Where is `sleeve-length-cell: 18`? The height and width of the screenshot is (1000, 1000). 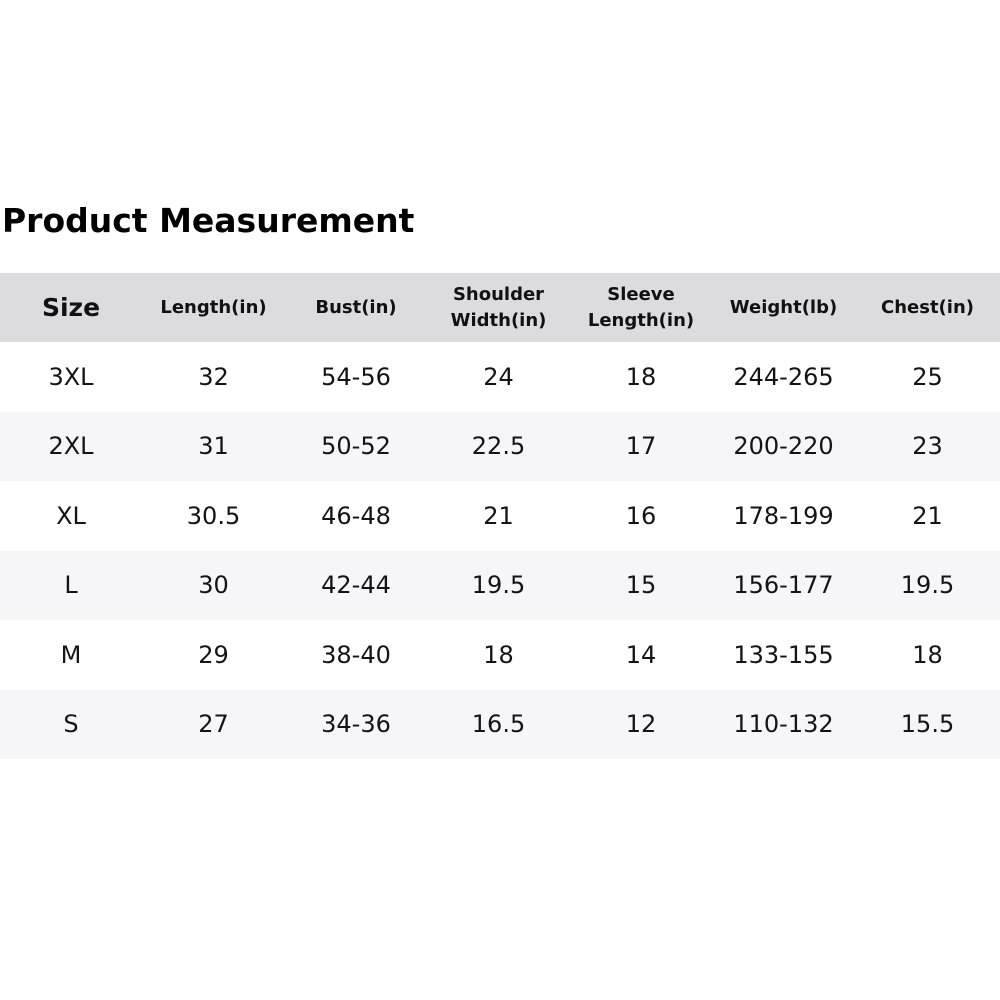 sleeve-length-cell: 18 is located at coordinates (641, 376).